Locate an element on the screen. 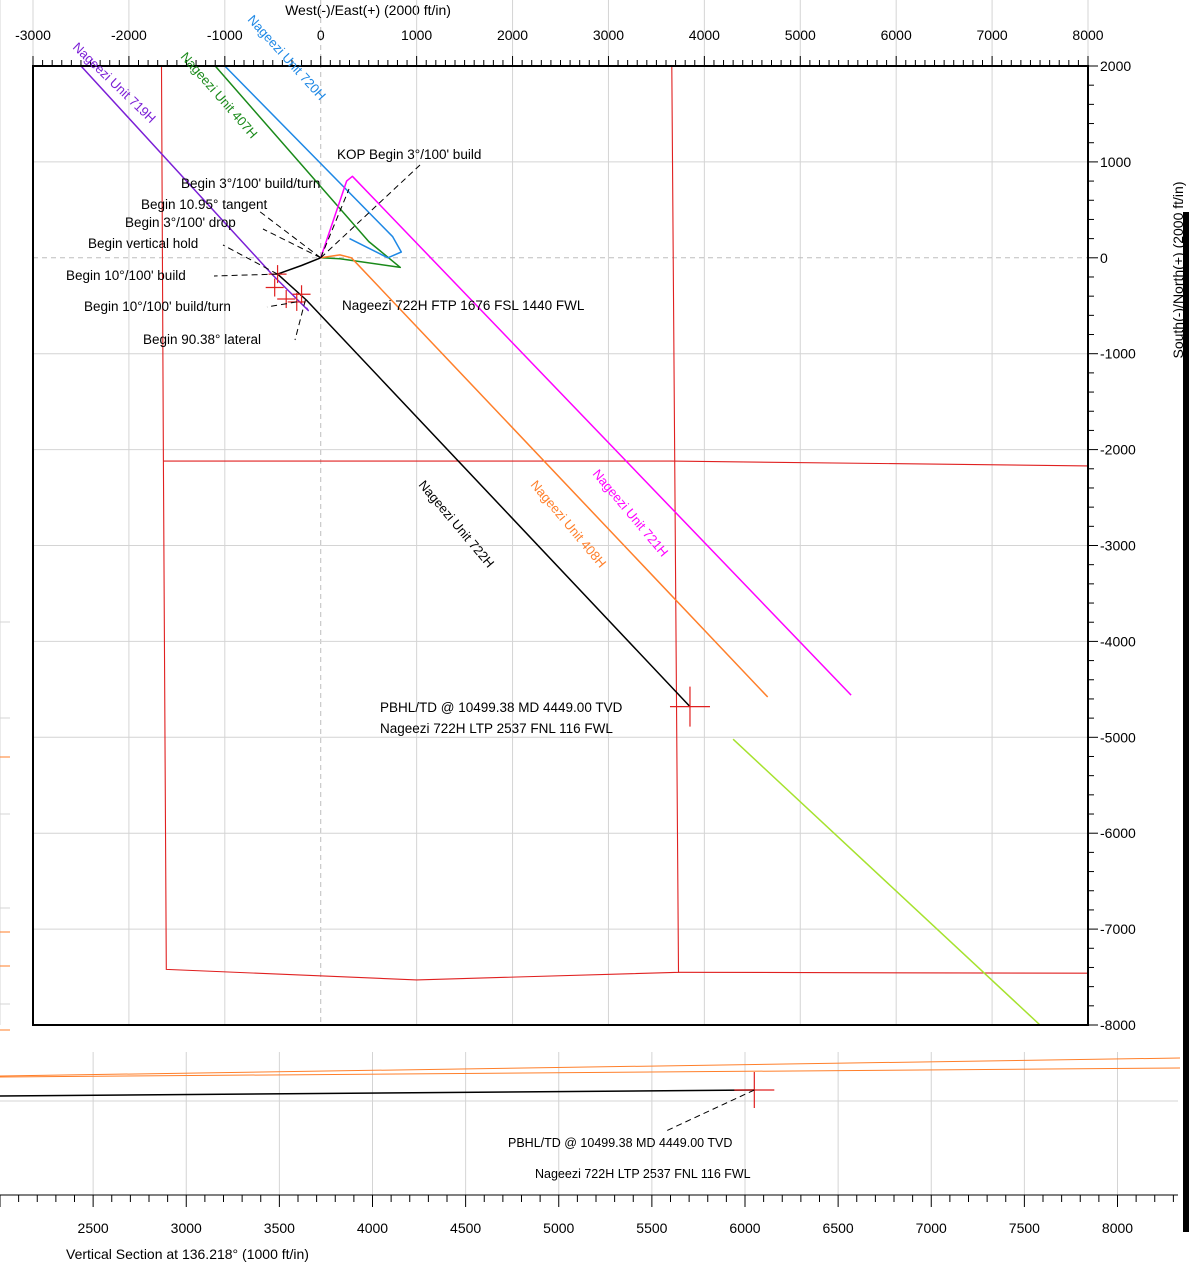 This screenshot has width=1192, height=1267. leader-kop is located at coordinates (370, 211).